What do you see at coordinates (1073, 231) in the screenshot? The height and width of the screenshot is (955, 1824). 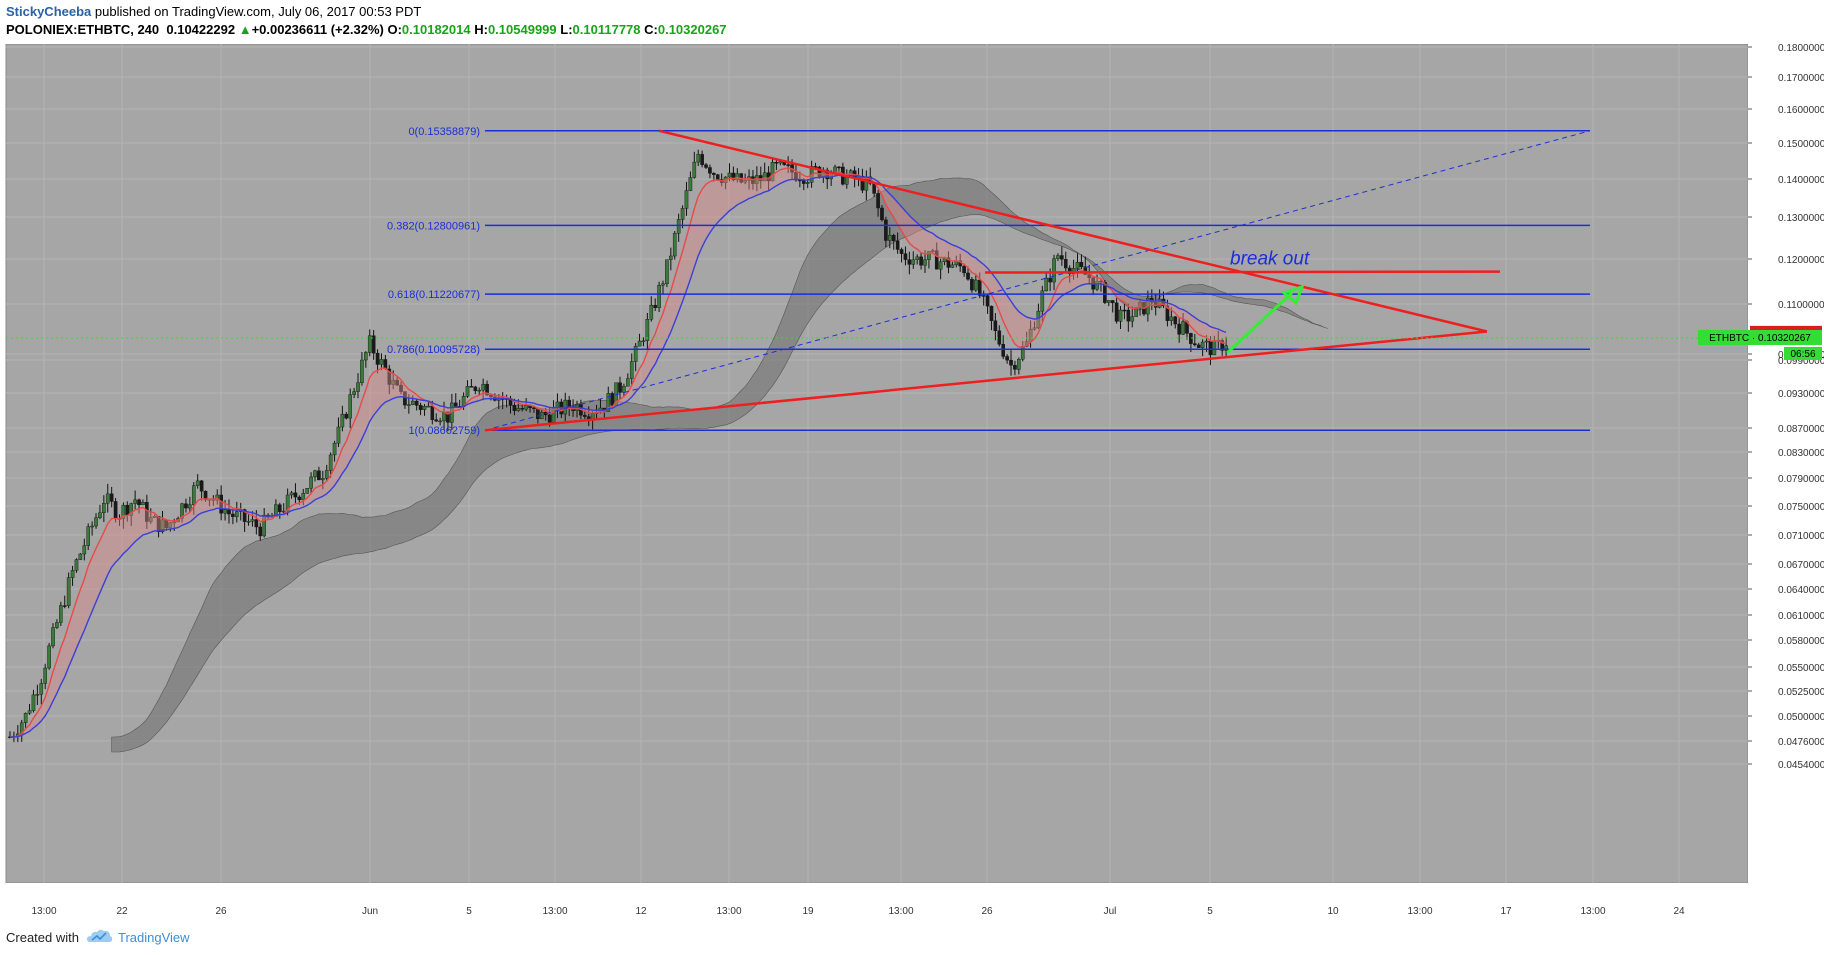 I see `upper-trendline` at bounding box center [1073, 231].